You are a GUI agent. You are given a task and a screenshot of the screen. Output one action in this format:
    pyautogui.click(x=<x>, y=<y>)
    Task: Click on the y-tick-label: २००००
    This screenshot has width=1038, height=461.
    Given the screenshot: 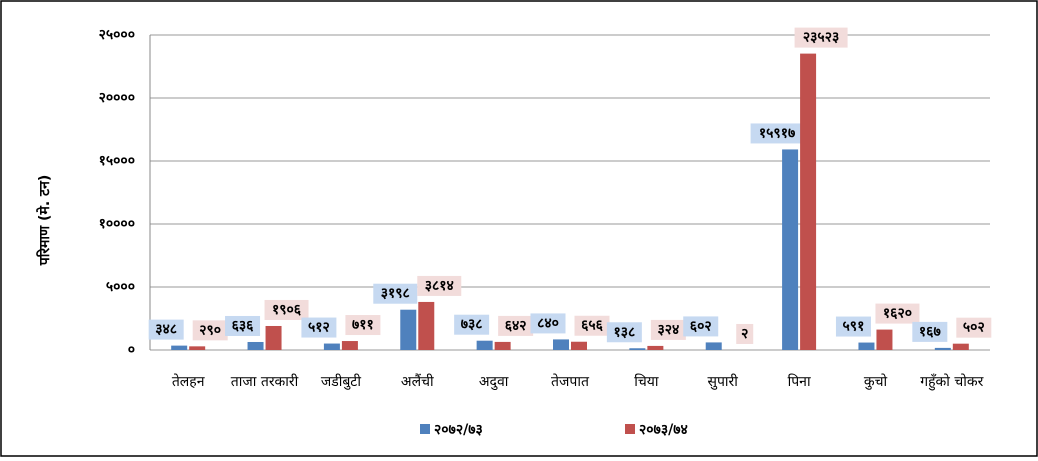 What is the action you would take?
    pyautogui.click(x=117, y=98)
    